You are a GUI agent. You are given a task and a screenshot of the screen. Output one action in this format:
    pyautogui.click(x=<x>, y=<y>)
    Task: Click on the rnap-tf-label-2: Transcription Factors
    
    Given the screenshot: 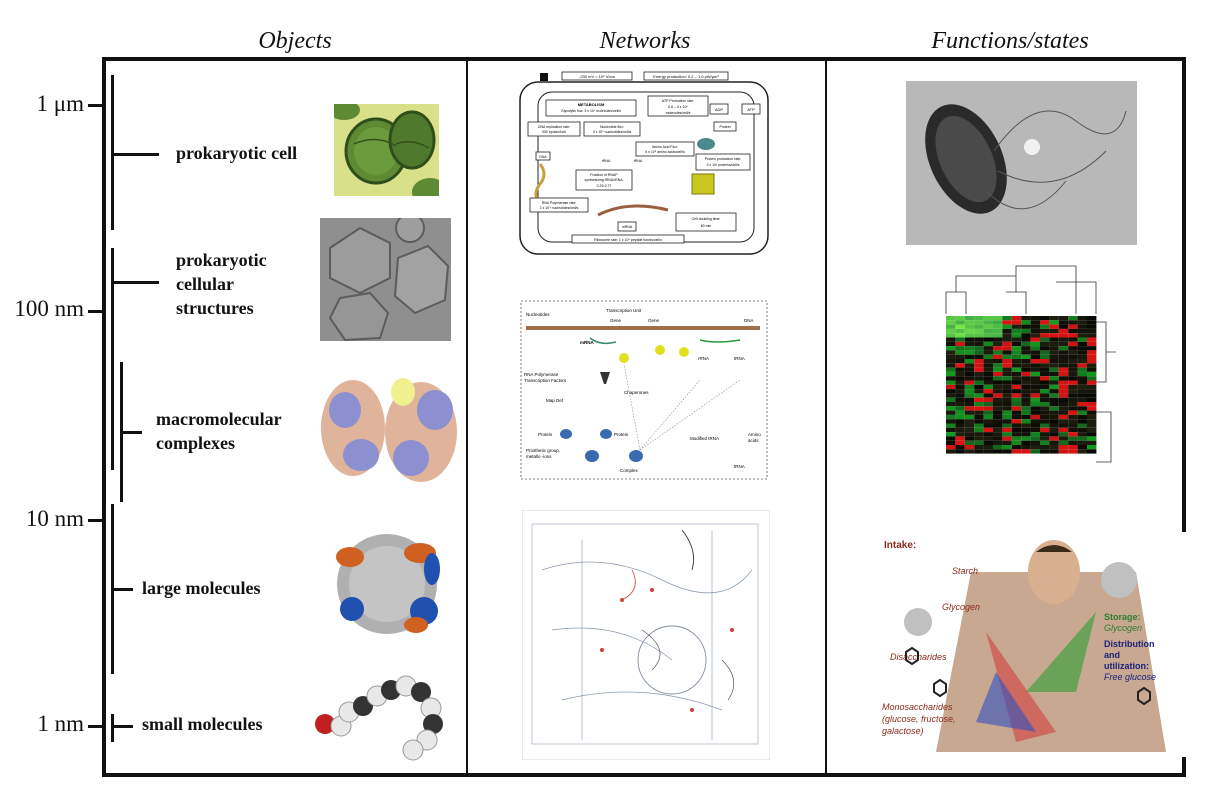 What is the action you would take?
    pyautogui.click(x=545, y=380)
    